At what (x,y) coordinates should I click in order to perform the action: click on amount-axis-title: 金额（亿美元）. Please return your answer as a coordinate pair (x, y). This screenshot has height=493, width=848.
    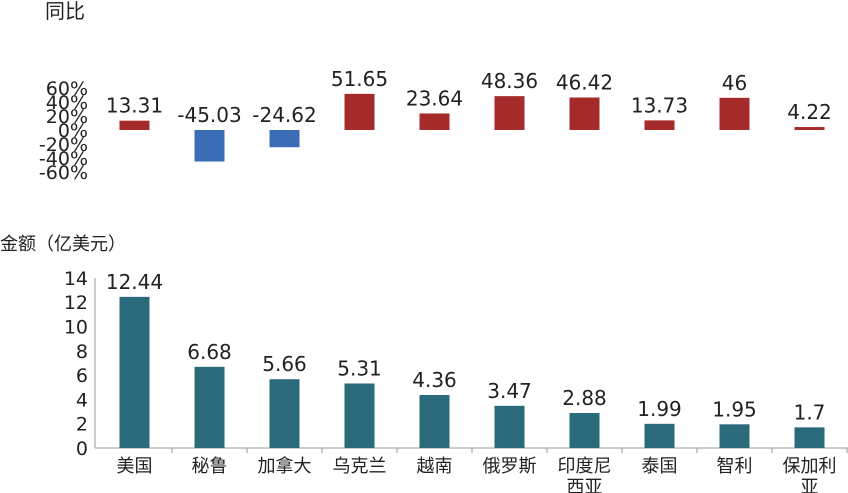
    Looking at the image, I should click on (63, 244).